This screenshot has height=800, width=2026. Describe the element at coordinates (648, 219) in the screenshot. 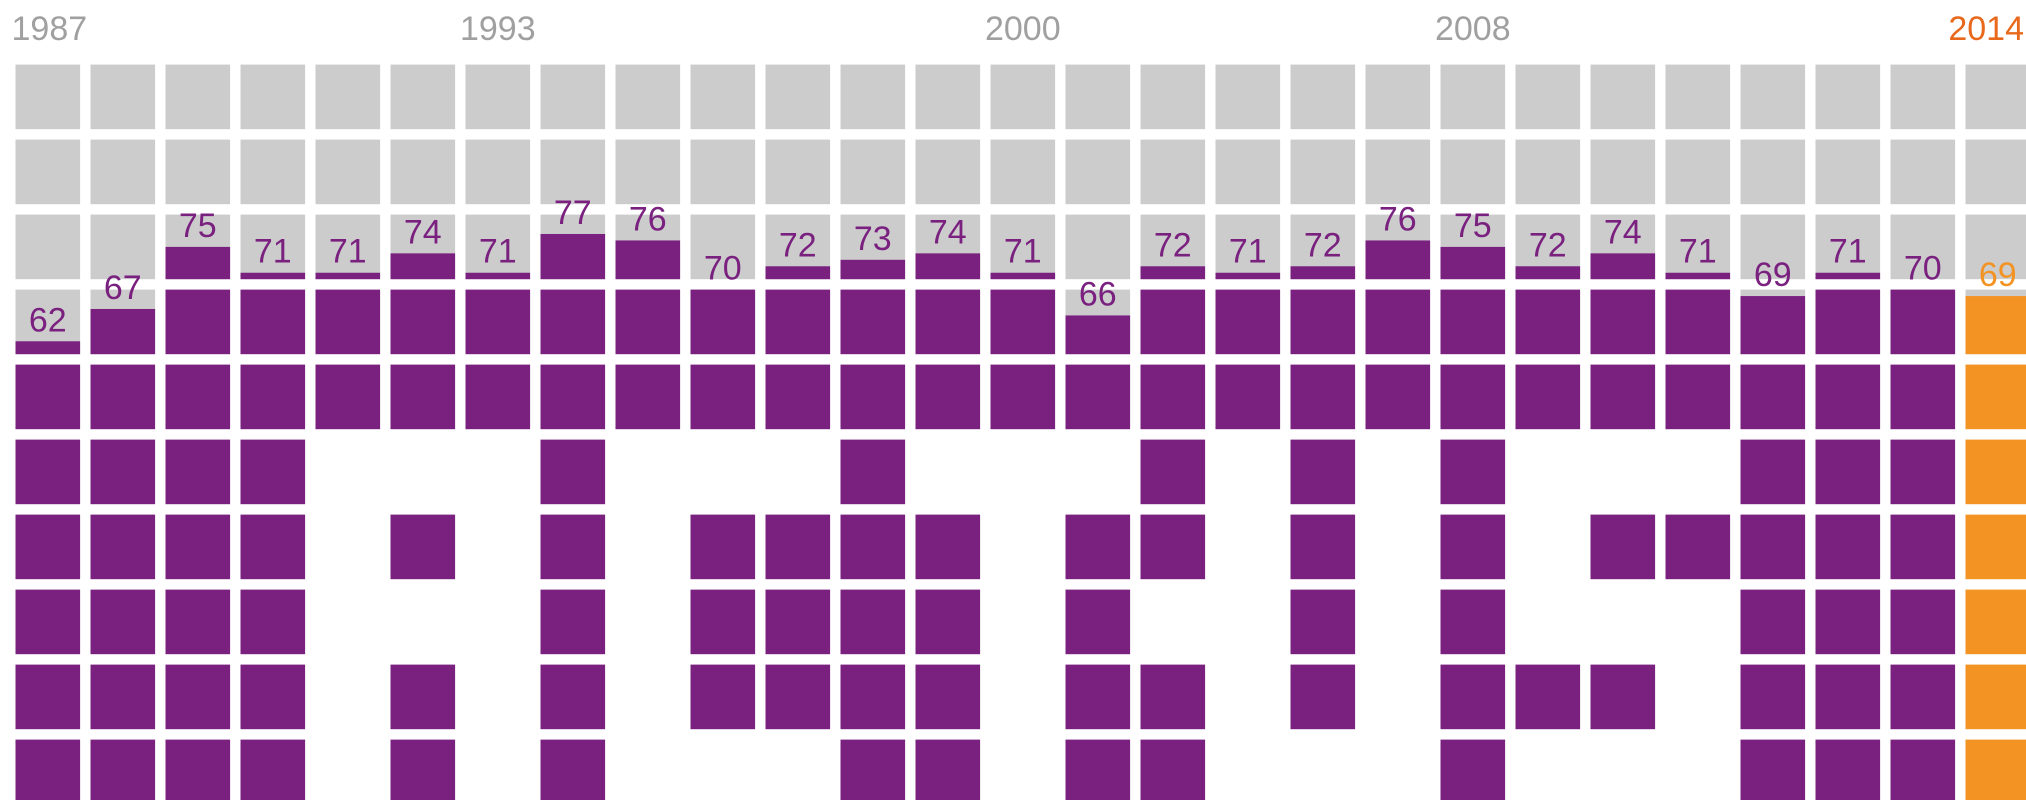

I see `value-label: 76` at that location.